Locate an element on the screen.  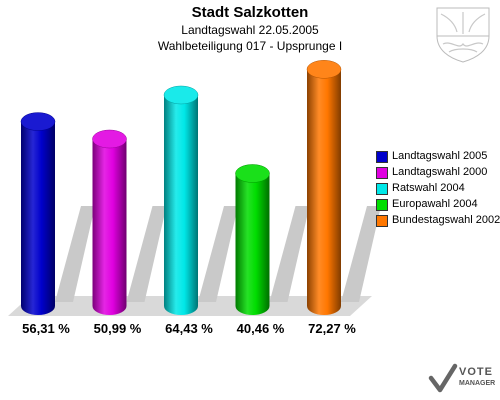
value-label-3: 64,43 % is located at coordinates (189, 328).